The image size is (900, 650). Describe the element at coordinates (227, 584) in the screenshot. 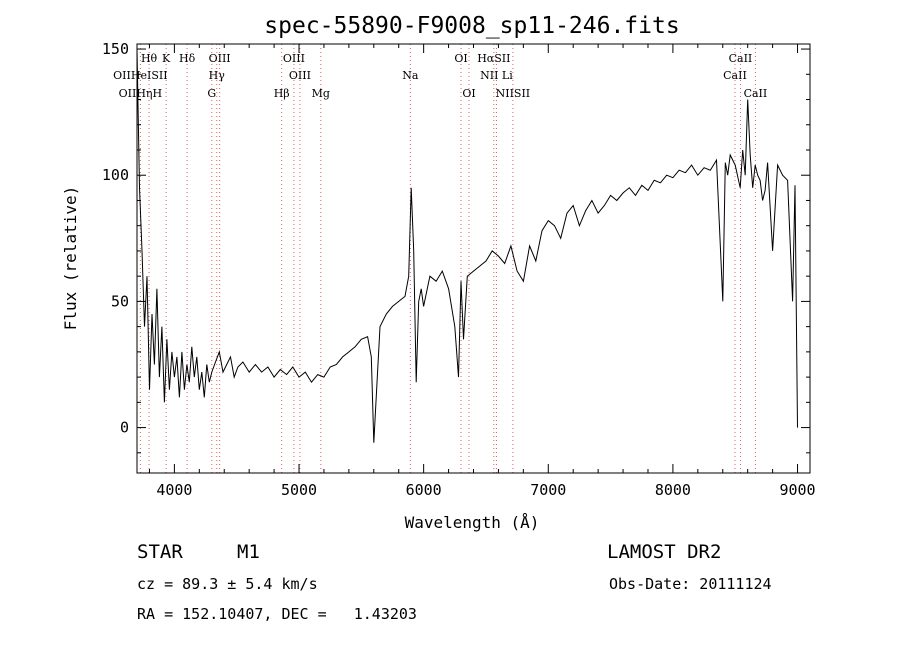

I see `redshift-value: cz = 89.3 ± 5.4 km/s` at that location.